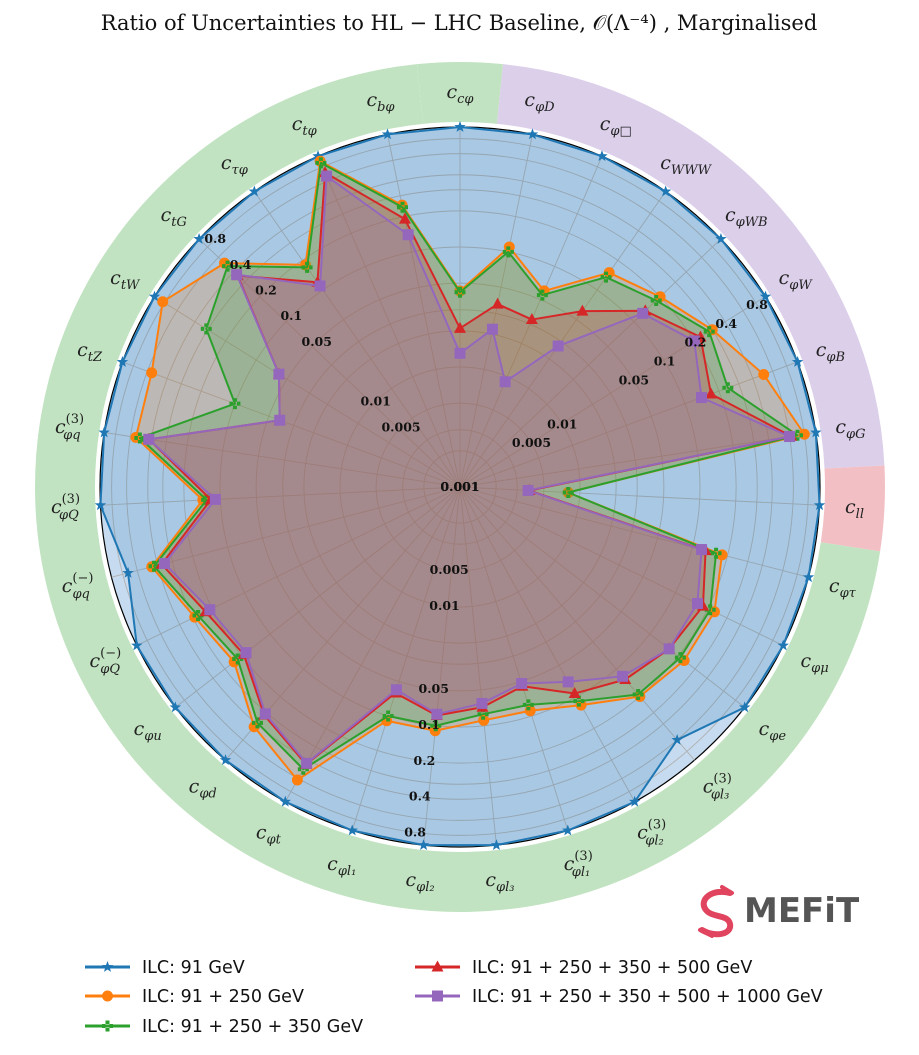 The image size is (919, 1055). What do you see at coordinates (291, 315) in the screenshot?
I see `radial-tick-label: 0.1` at bounding box center [291, 315].